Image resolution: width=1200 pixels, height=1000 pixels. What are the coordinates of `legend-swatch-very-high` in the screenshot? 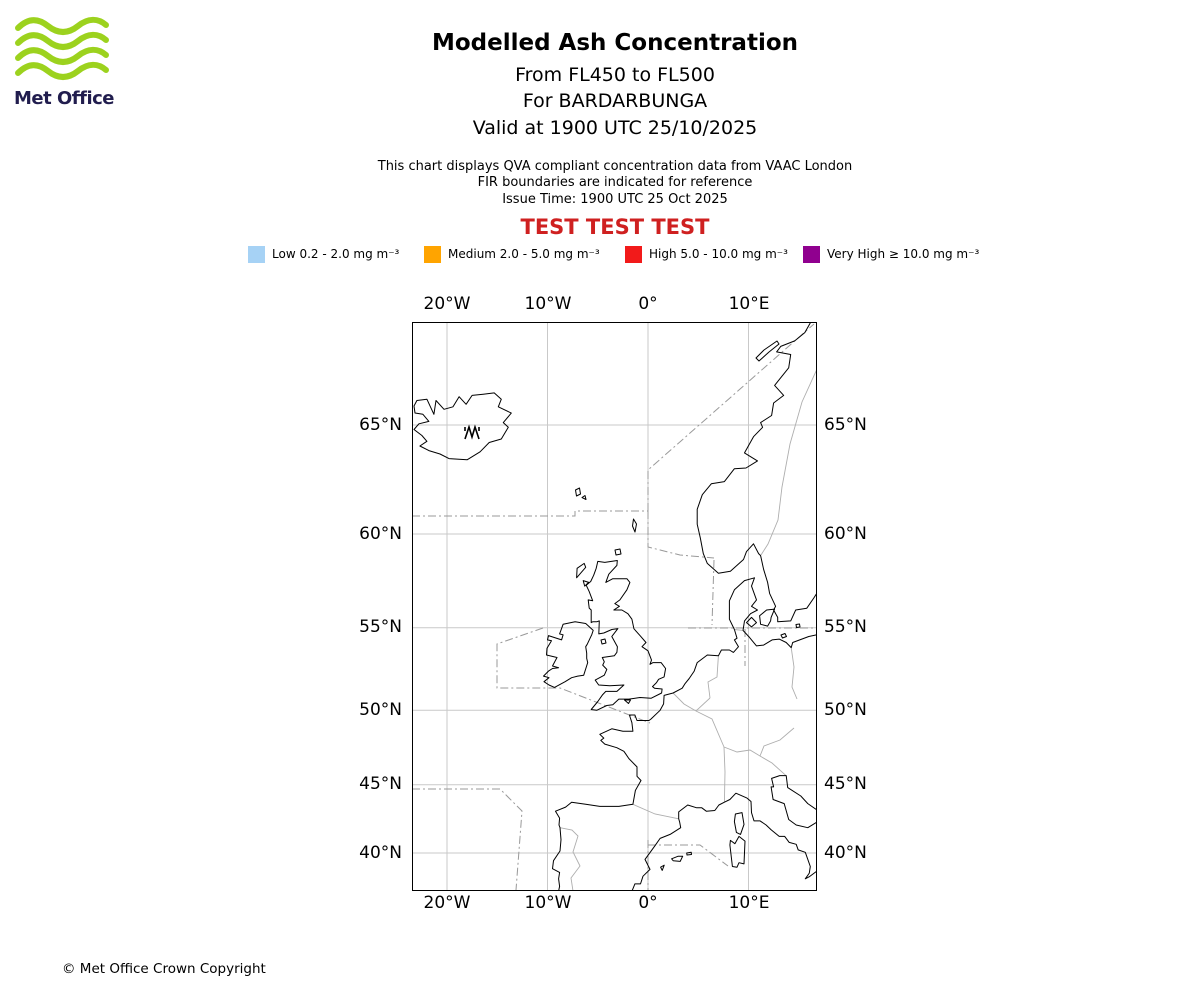 It's located at (811, 254).